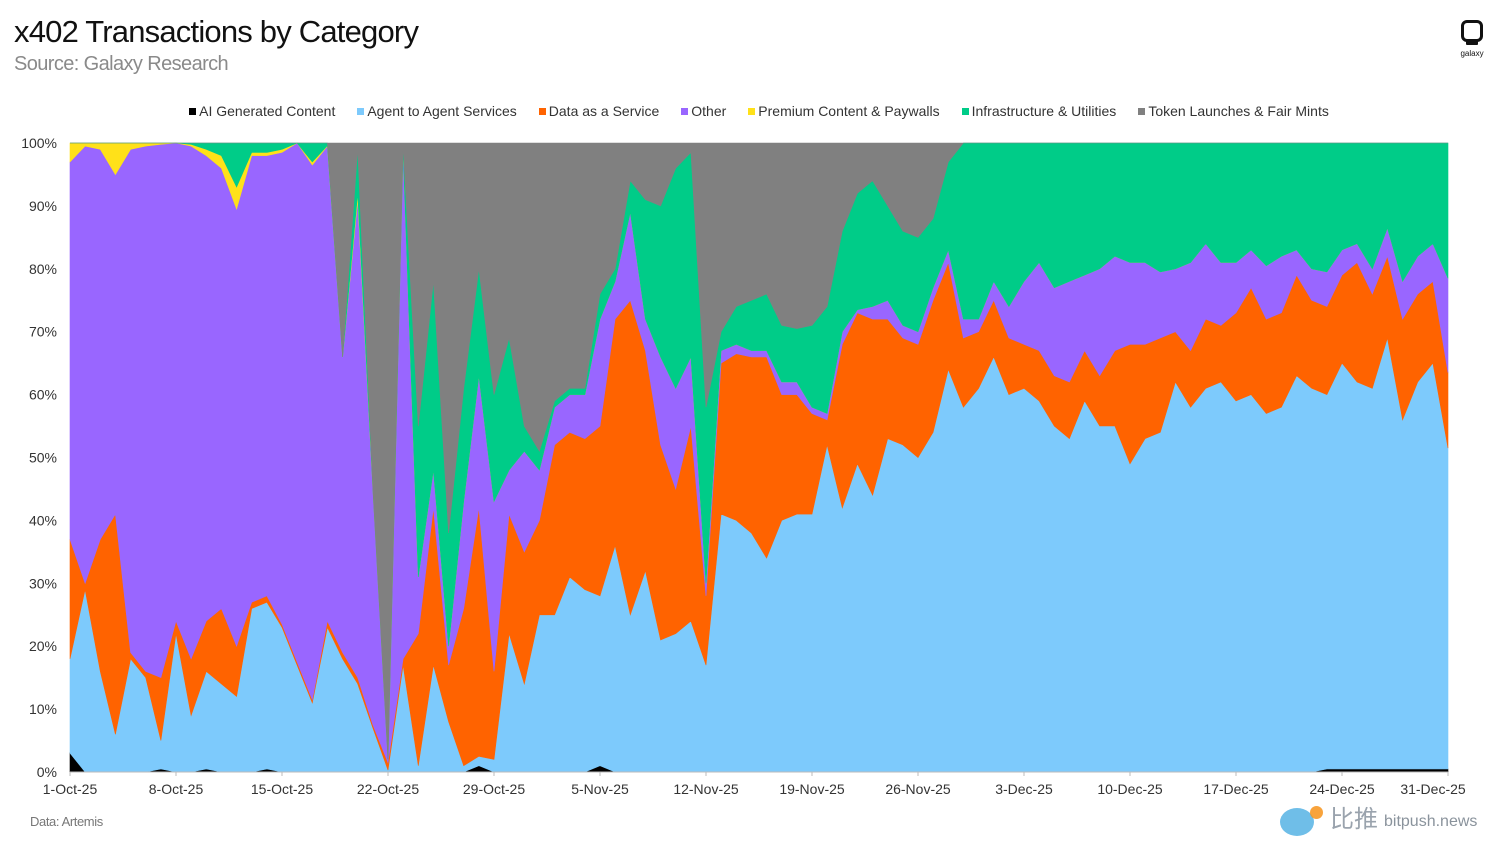 The image size is (1500, 844). What do you see at coordinates (918, 789) in the screenshot?
I see `x-tick-label: 26-Nov-25` at bounding box center [918, 789].